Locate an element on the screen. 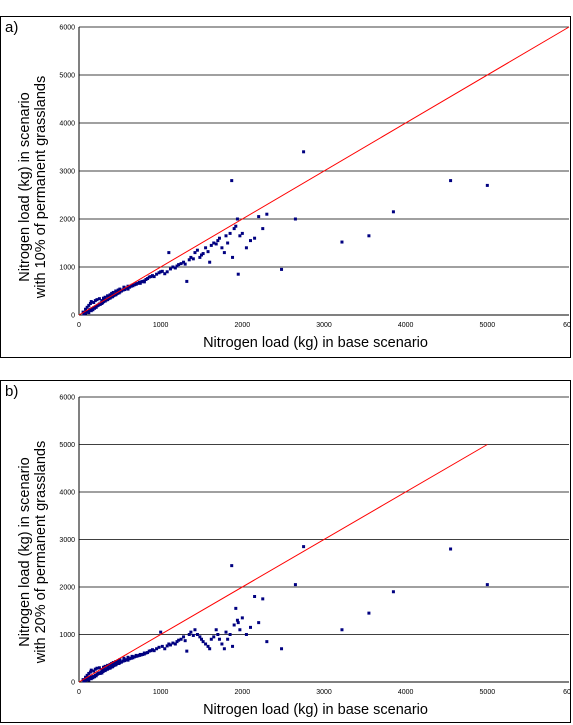 The height and width of the screenshot is (725, 573). y-tick-label: 6000 is located at coordinates (67, 28).